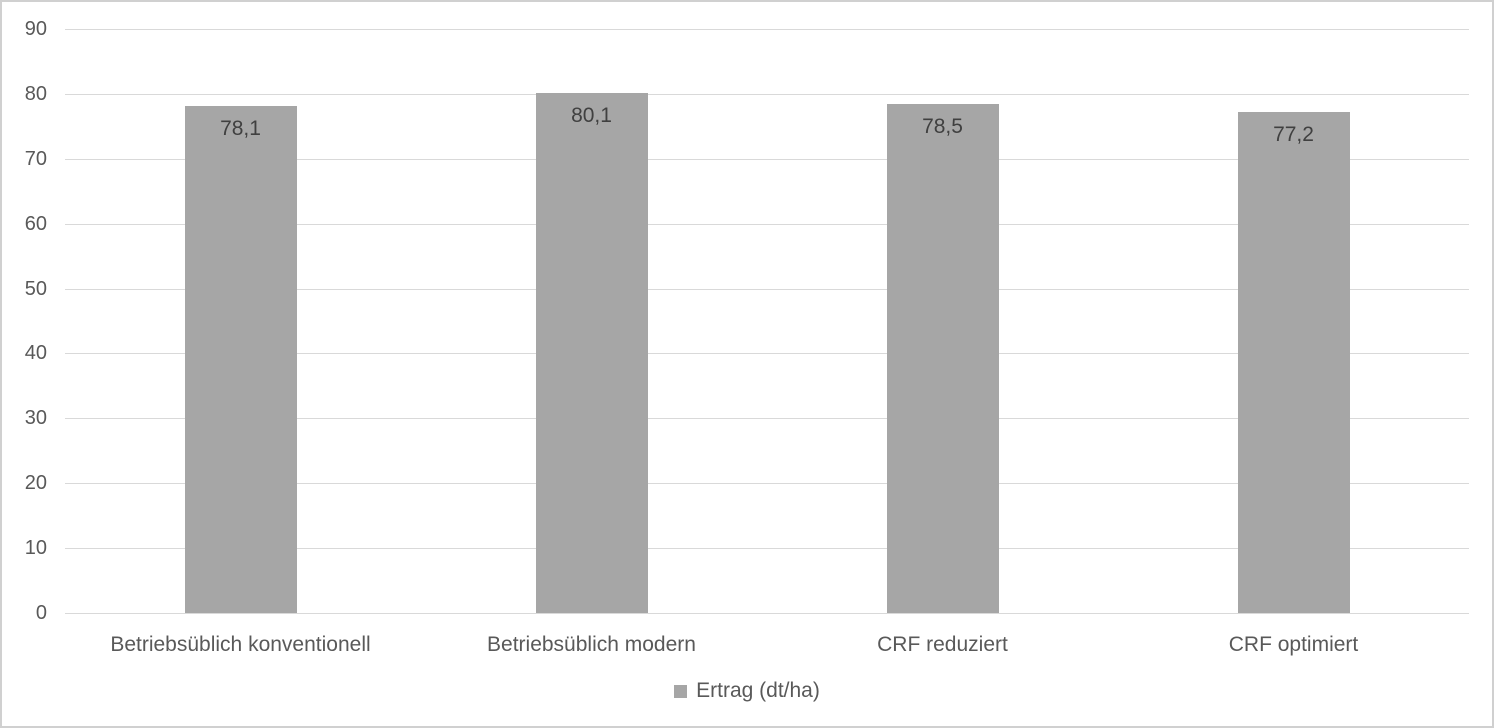 The image size is (1494, 728). Describe the element at coordinates (35, 223) in the screenshot. I see `y-tick-label-60: 60` at that location.